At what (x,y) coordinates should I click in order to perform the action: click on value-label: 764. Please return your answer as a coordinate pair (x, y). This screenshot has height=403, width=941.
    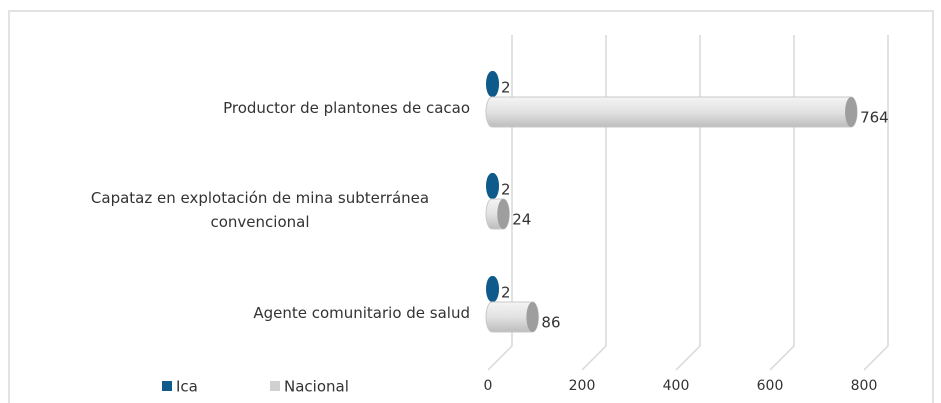
    Looking at the image, I should click on (874, 118).